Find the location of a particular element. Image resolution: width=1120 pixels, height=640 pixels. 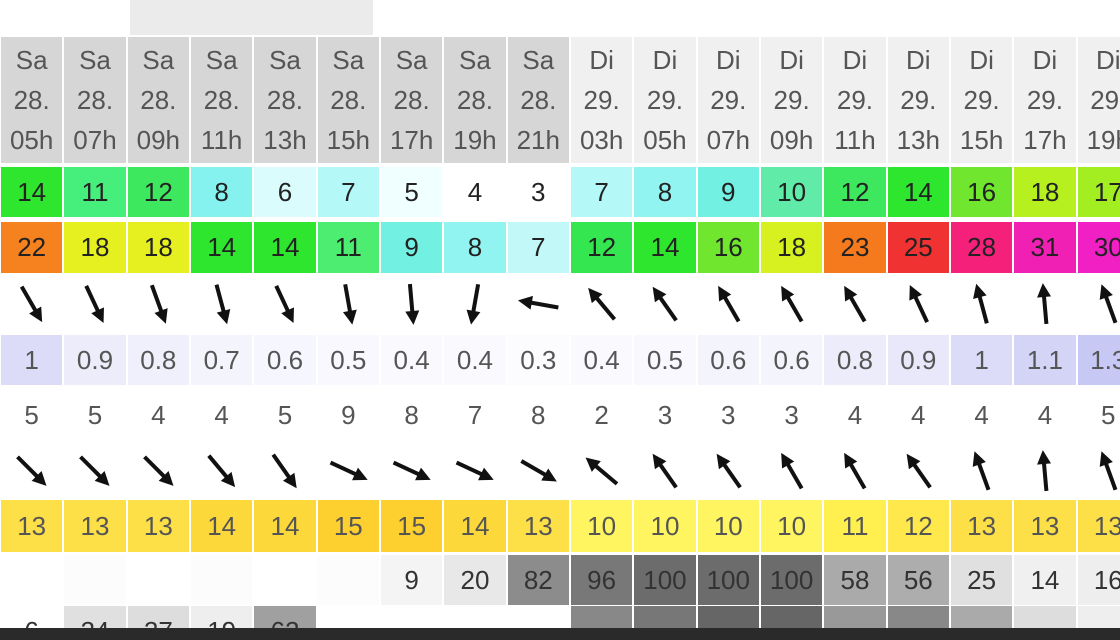

temperature-cell: 12 is located at coordinates (918, 526).